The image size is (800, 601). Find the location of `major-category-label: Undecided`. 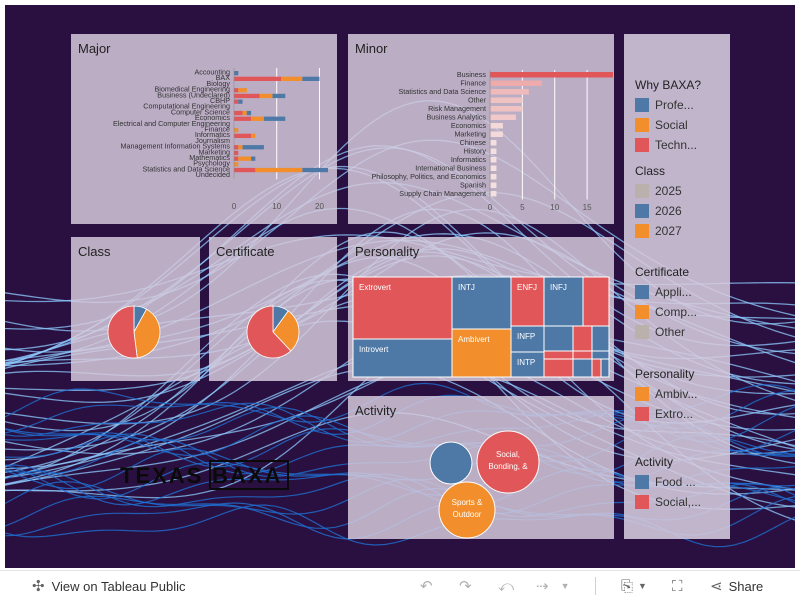

major-category-label: Undecided is located at coordinates (213, 174).